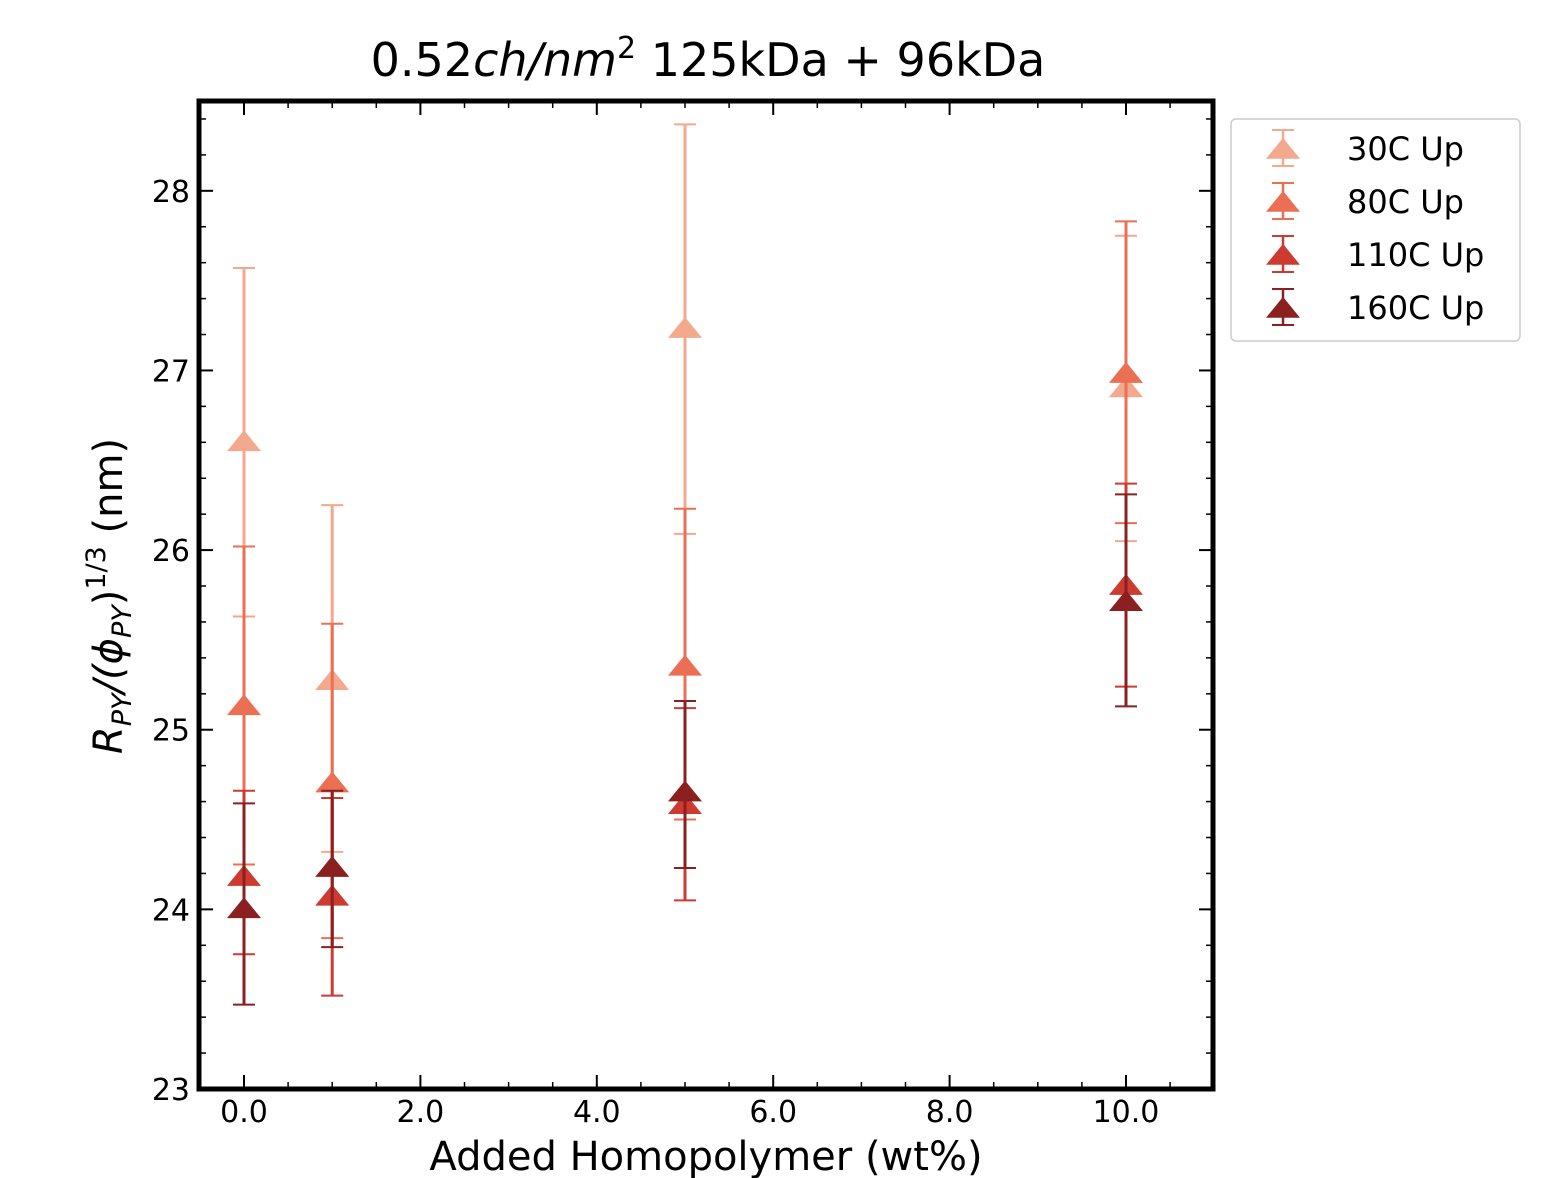 The image size is (1547, 1178). What do you see at coordinates (171, 192) in the screenshot?
I see `y-tick-label: 28` at bounding box center [171, 192].